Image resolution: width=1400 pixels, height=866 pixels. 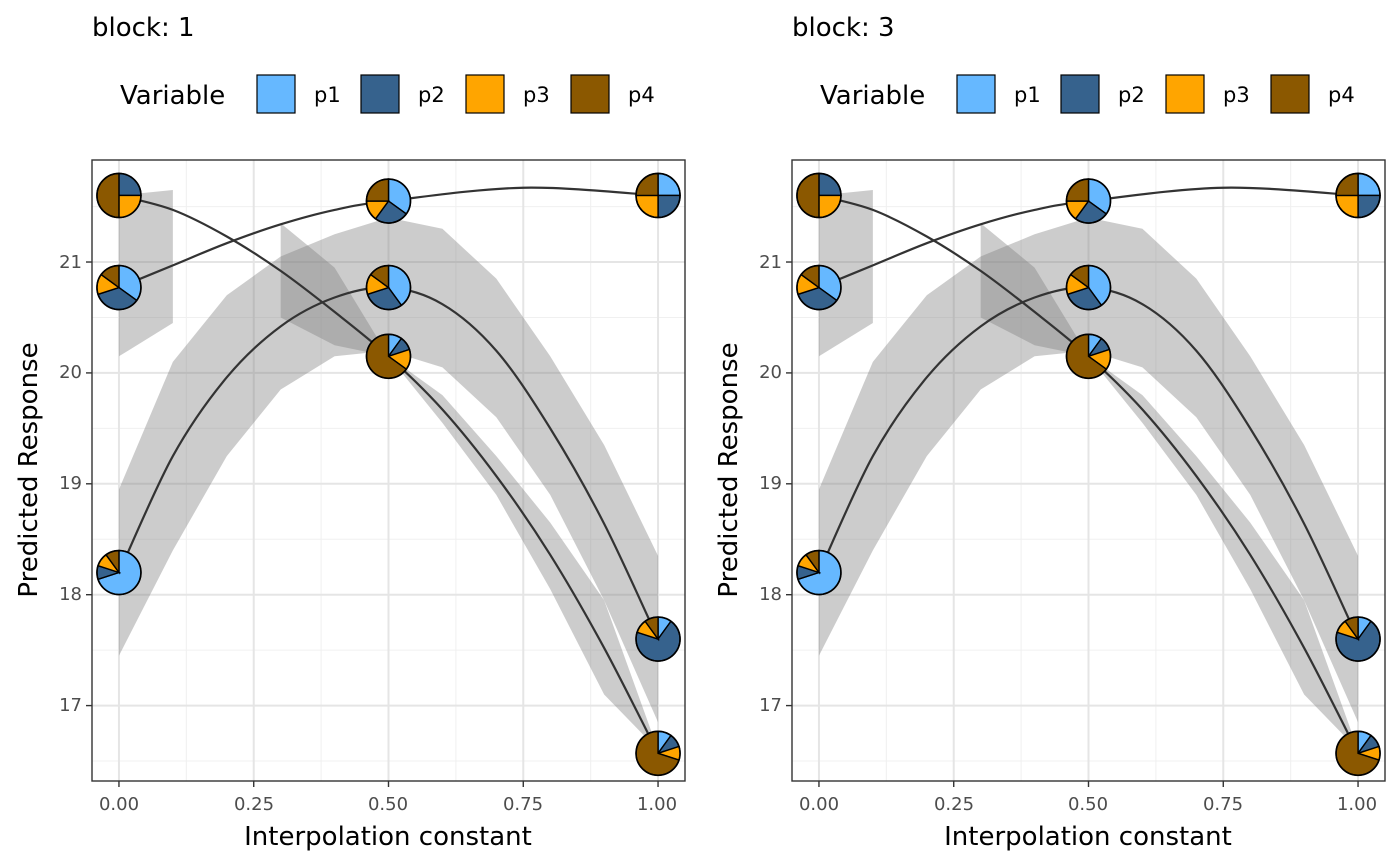 I want to click on y-tick-label: 20, so click(x=70, y=372).